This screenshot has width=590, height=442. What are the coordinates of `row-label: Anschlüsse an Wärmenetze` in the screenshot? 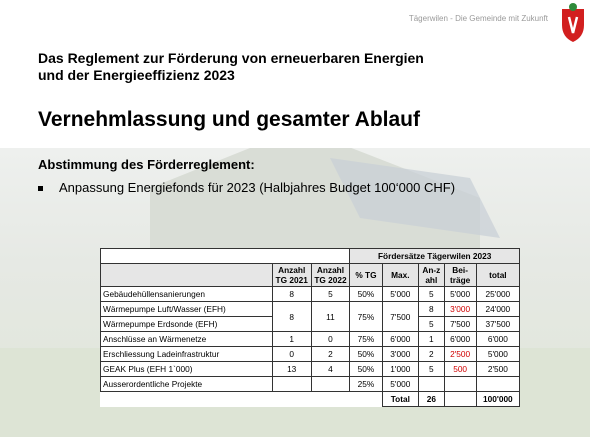 It's located at (186, 339).